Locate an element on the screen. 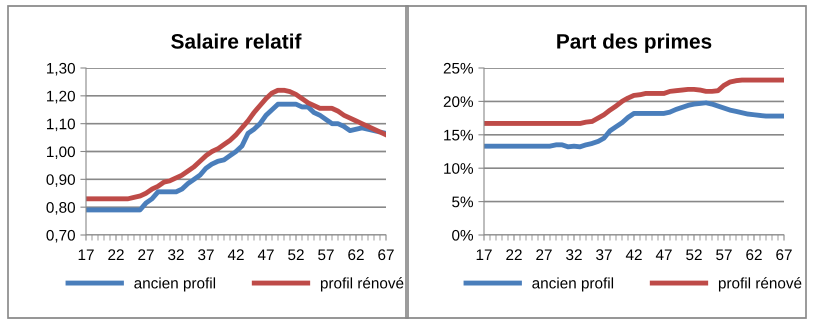 Image resolution: width=815 pixels, height=331 pixels. y-tick-label: 0,70 is located at coordinates (60, 236).